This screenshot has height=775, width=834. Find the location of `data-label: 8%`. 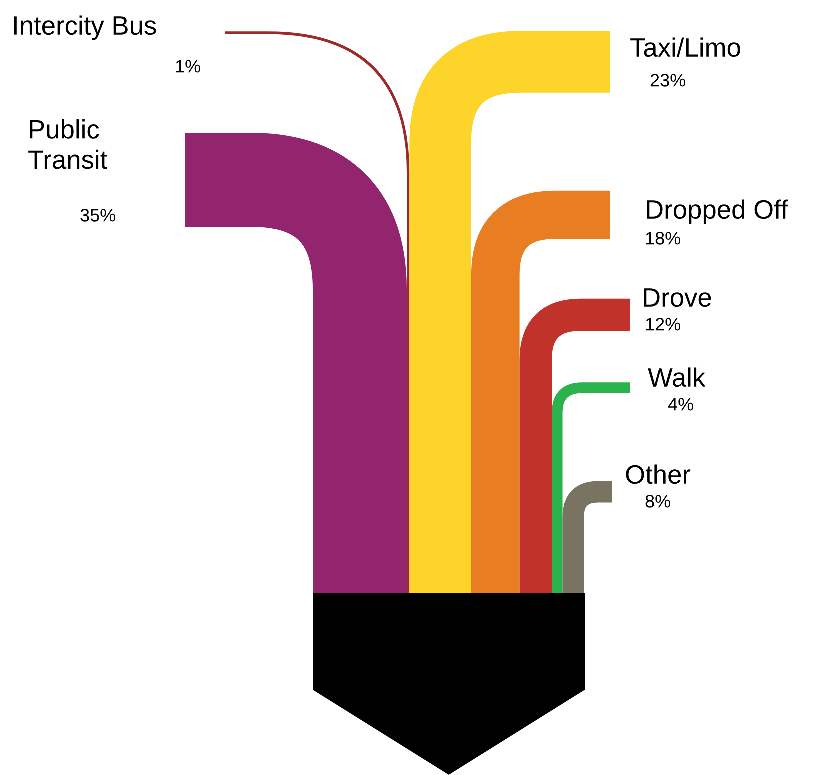

data-label: 8% is located at coordinates (658, 501).